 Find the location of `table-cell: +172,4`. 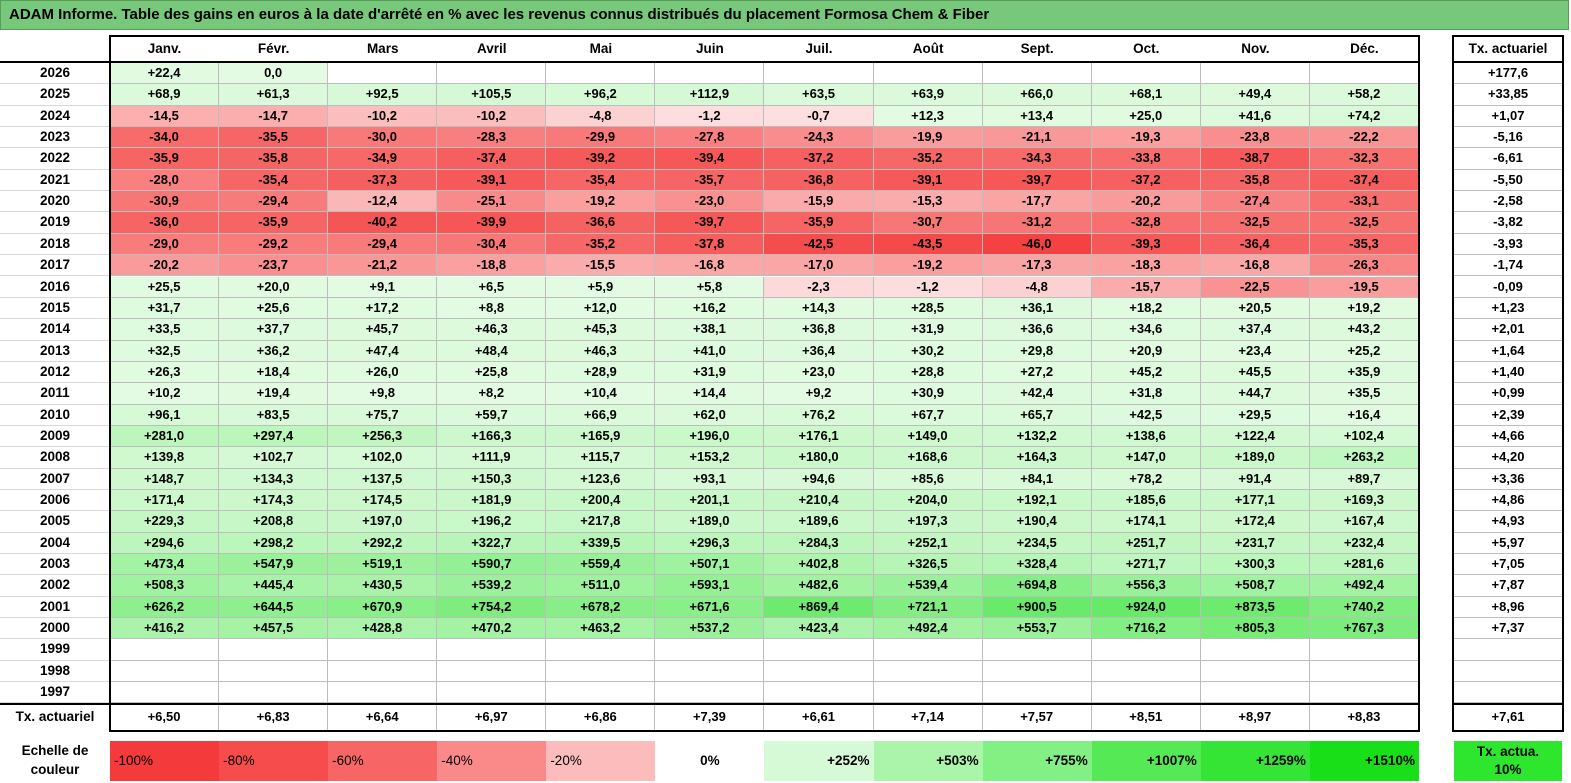

table-cell: +172,4 is located at coordinates (1255, 522).